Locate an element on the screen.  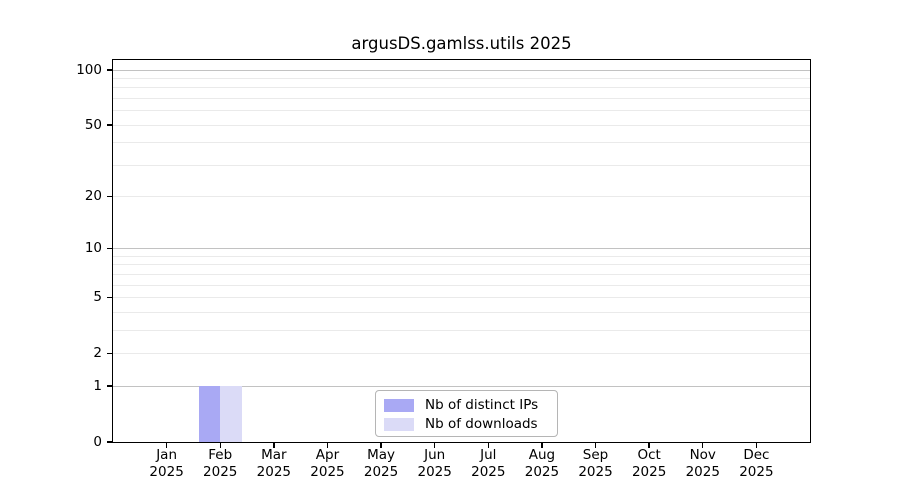
bar-downloads-feb is located at coordinates (231, 414).